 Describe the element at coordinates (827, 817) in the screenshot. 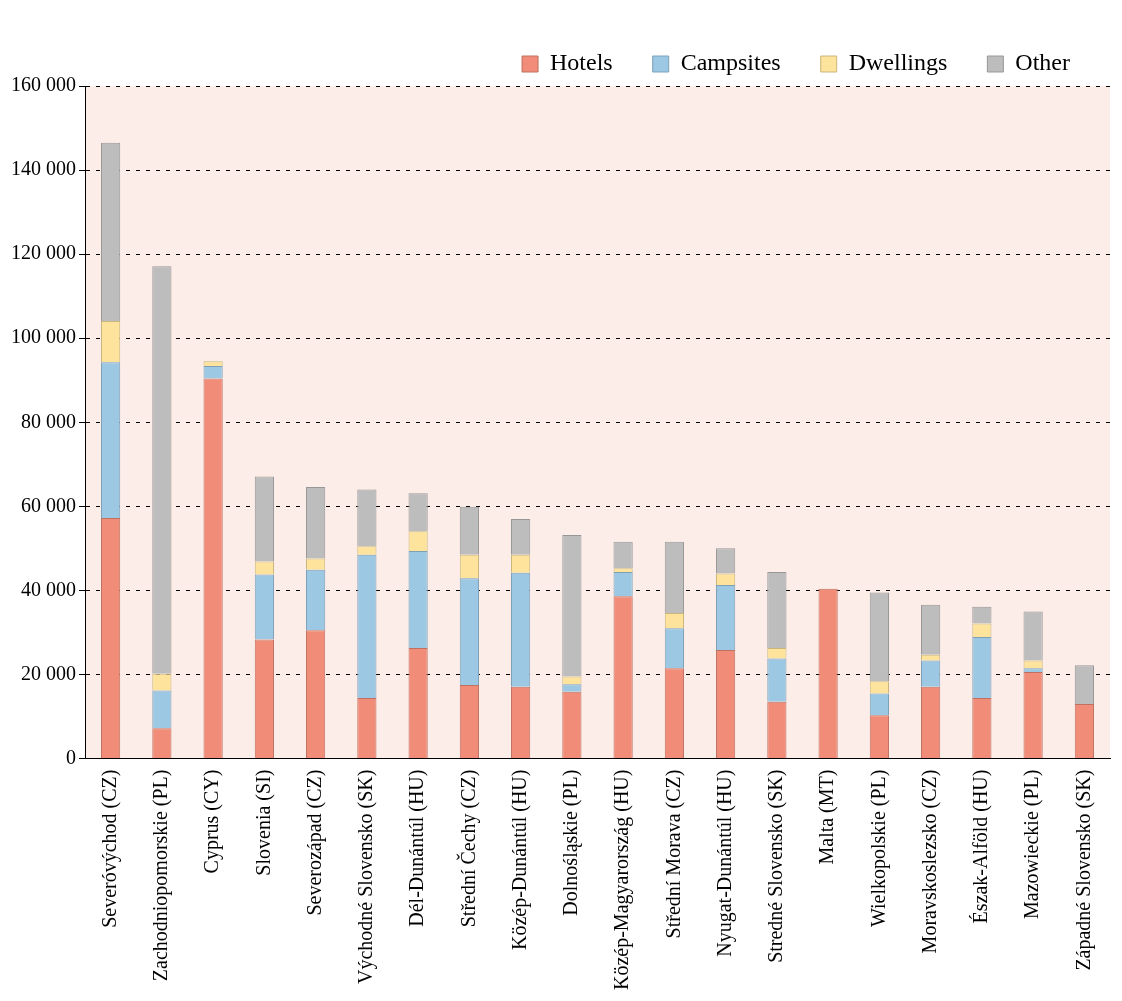

I see `x-tick-label: Malta (MT)` at that location.